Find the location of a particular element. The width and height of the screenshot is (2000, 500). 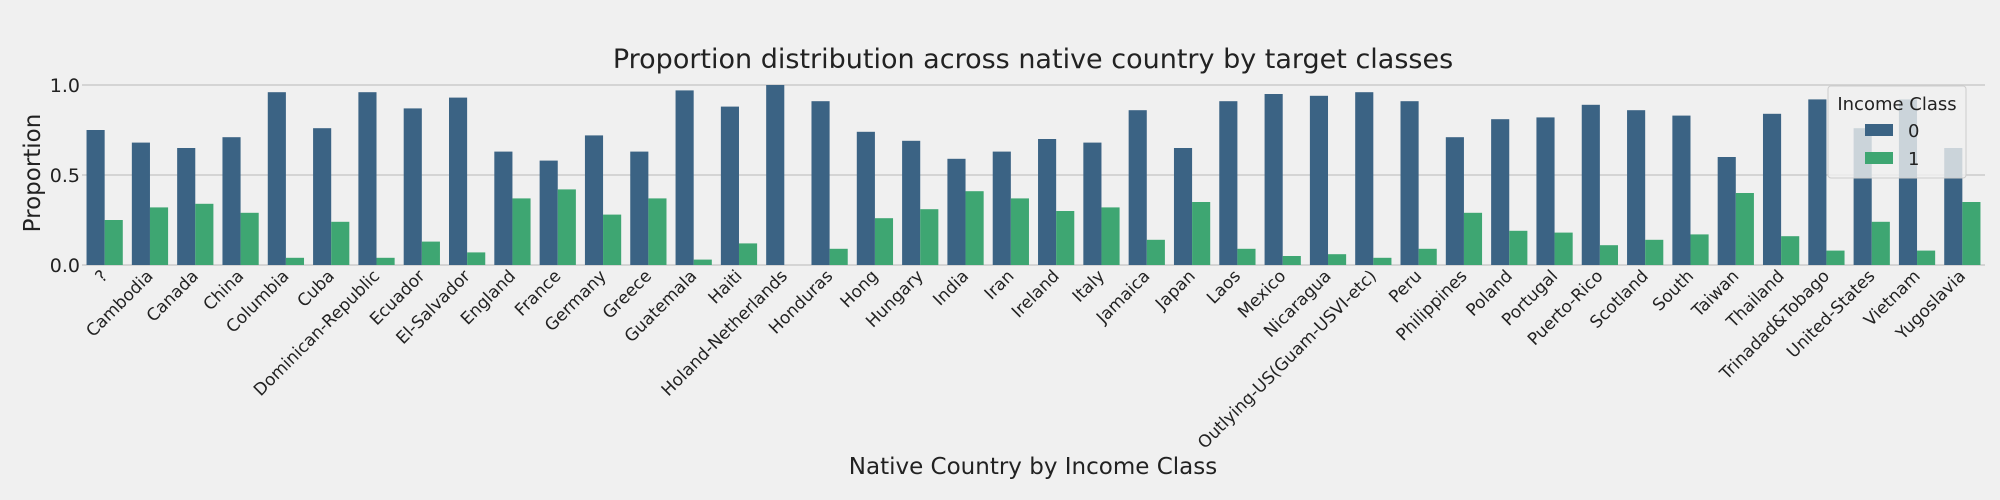

x-tick-label: Italy is located at coordinates (1089, 286).